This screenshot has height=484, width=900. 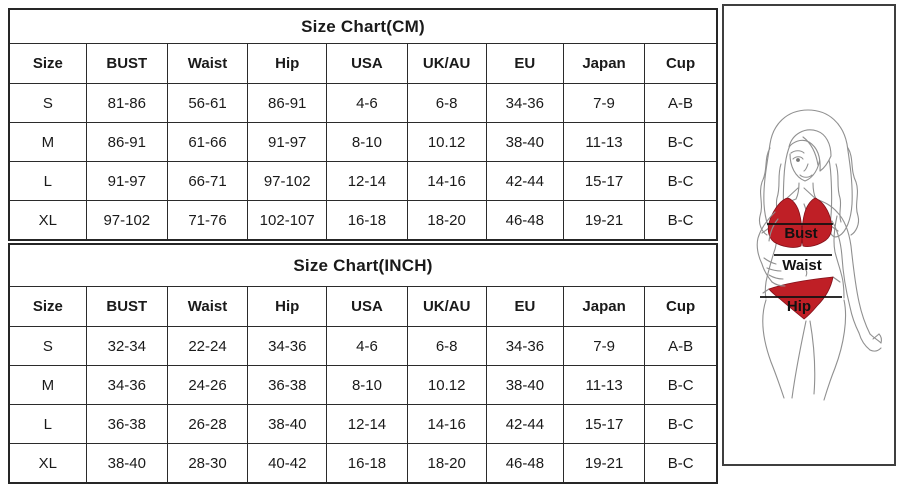 What do you see at coordinates (207, 424) in the screenshot?
I see `value-cell: 26-28` at bounding box center [207, 424].